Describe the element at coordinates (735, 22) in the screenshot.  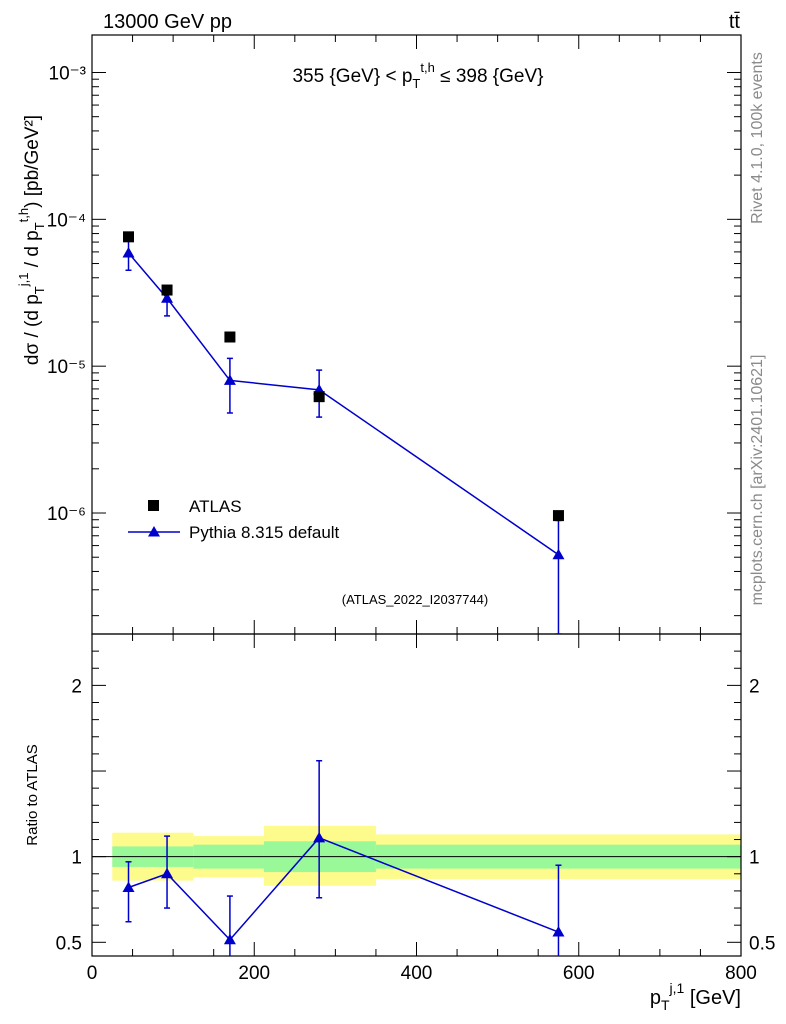
I see `header-channel: tt̄` at that location.